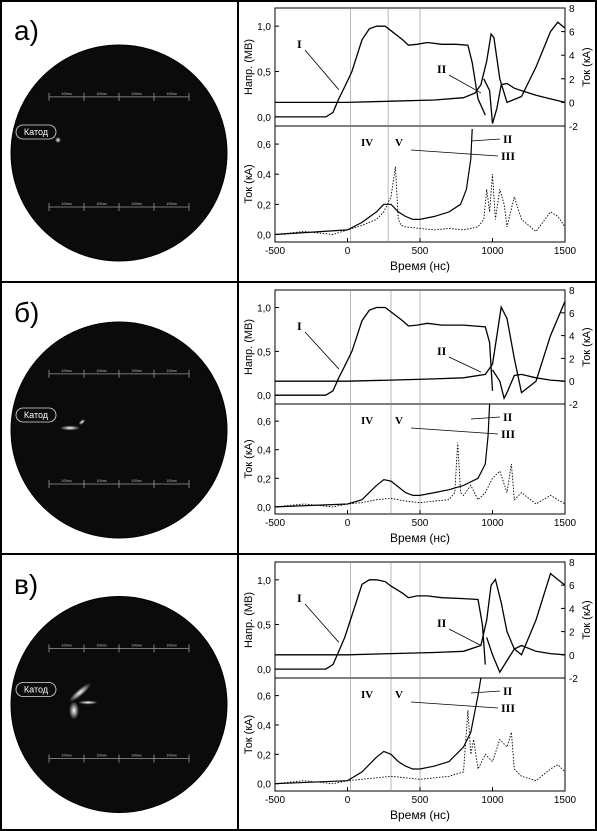 The image size is (597, 831). Describe the element at coordinates (26, 584) in the screenshot. I see `panel-label: в)` at that location.